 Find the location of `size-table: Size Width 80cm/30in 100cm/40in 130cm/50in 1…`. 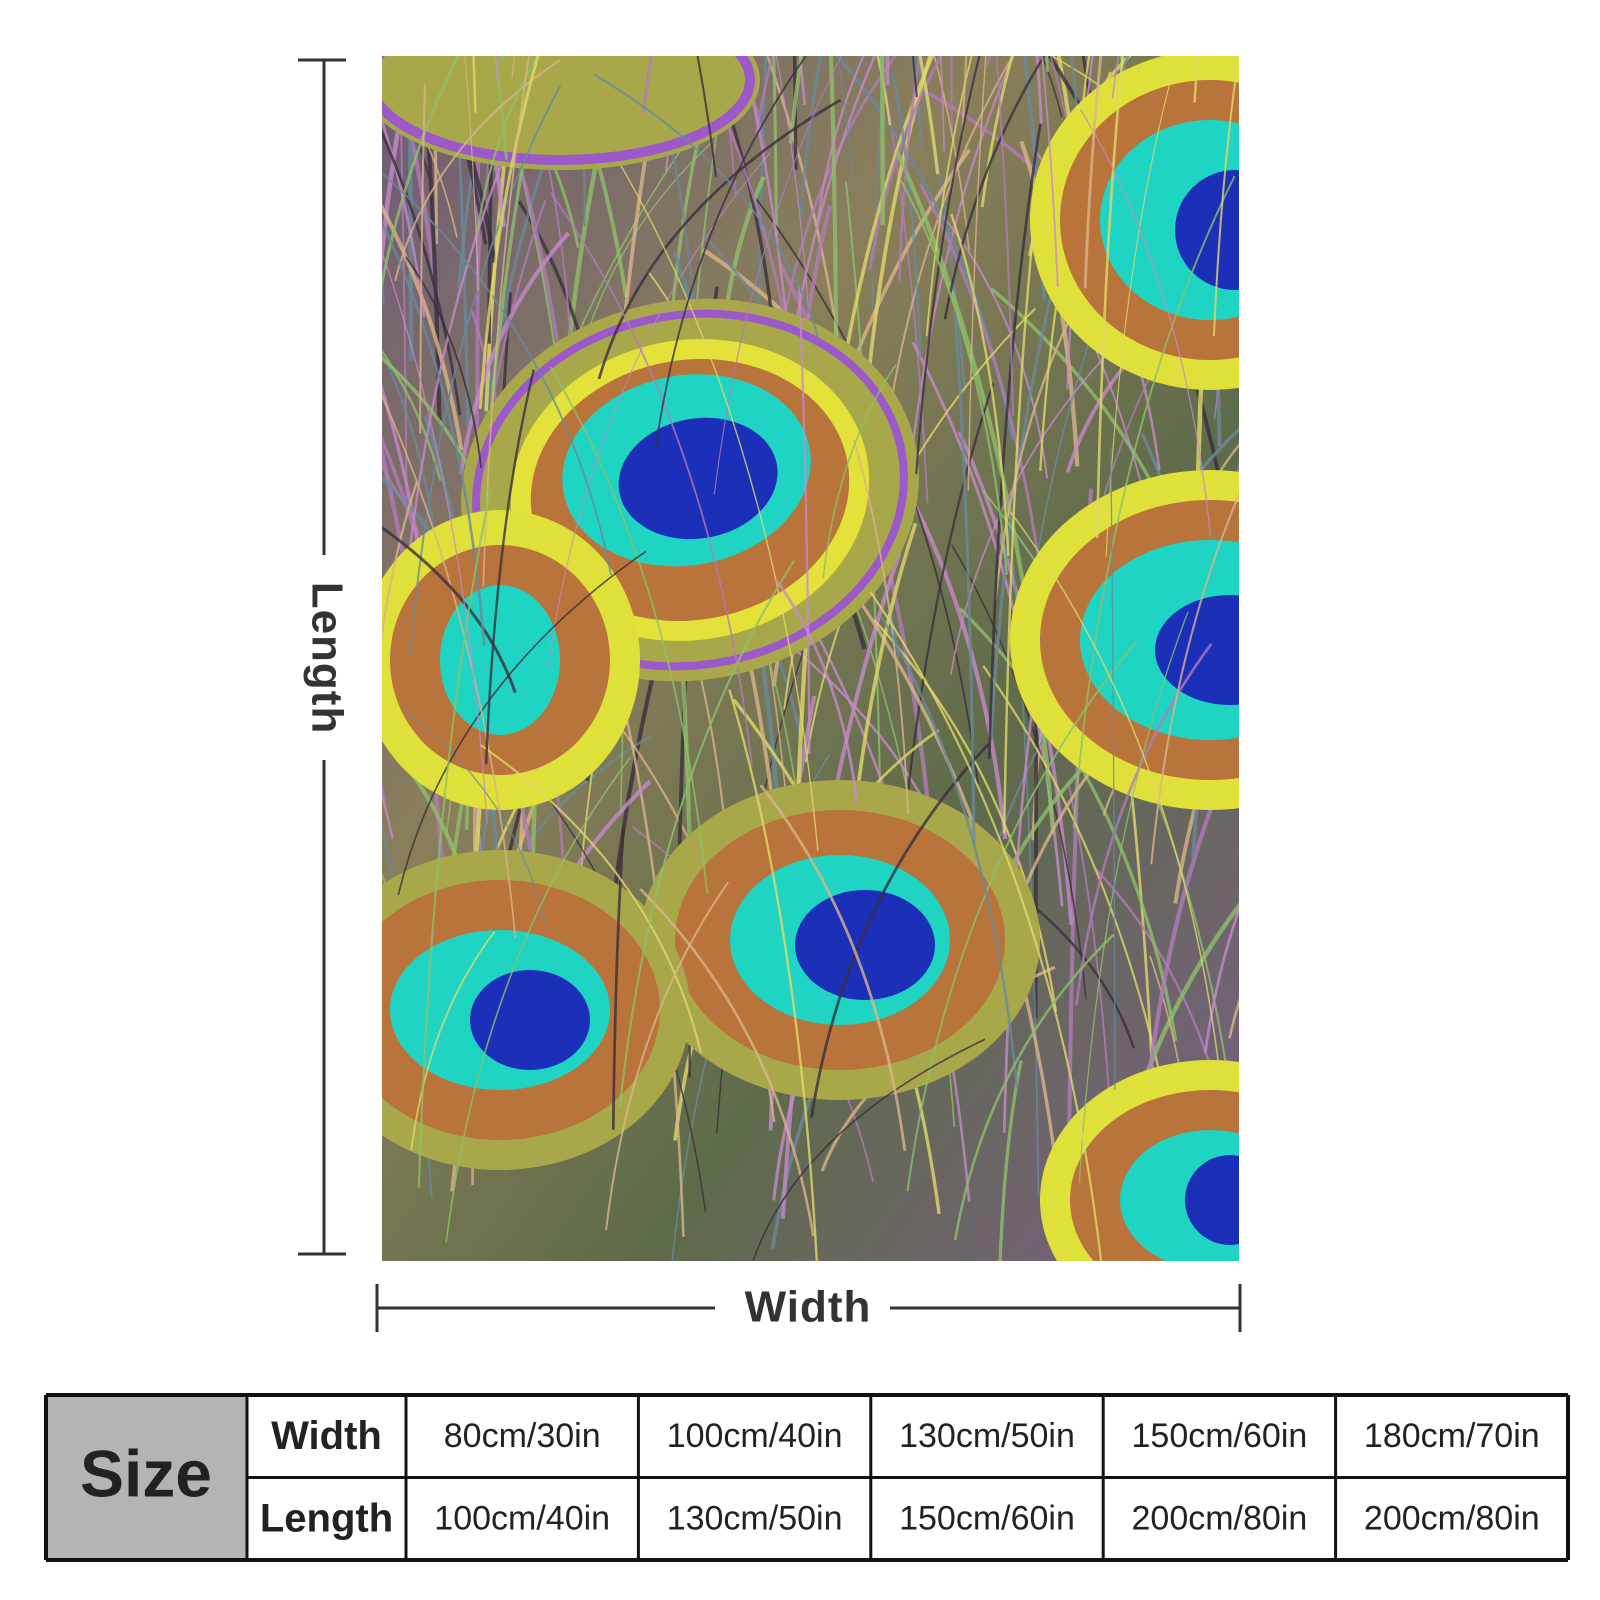

size-table: Size Width 80cm/30in 100cm/40in 130cm/50in 1… is located at coordinates (807, 1477).